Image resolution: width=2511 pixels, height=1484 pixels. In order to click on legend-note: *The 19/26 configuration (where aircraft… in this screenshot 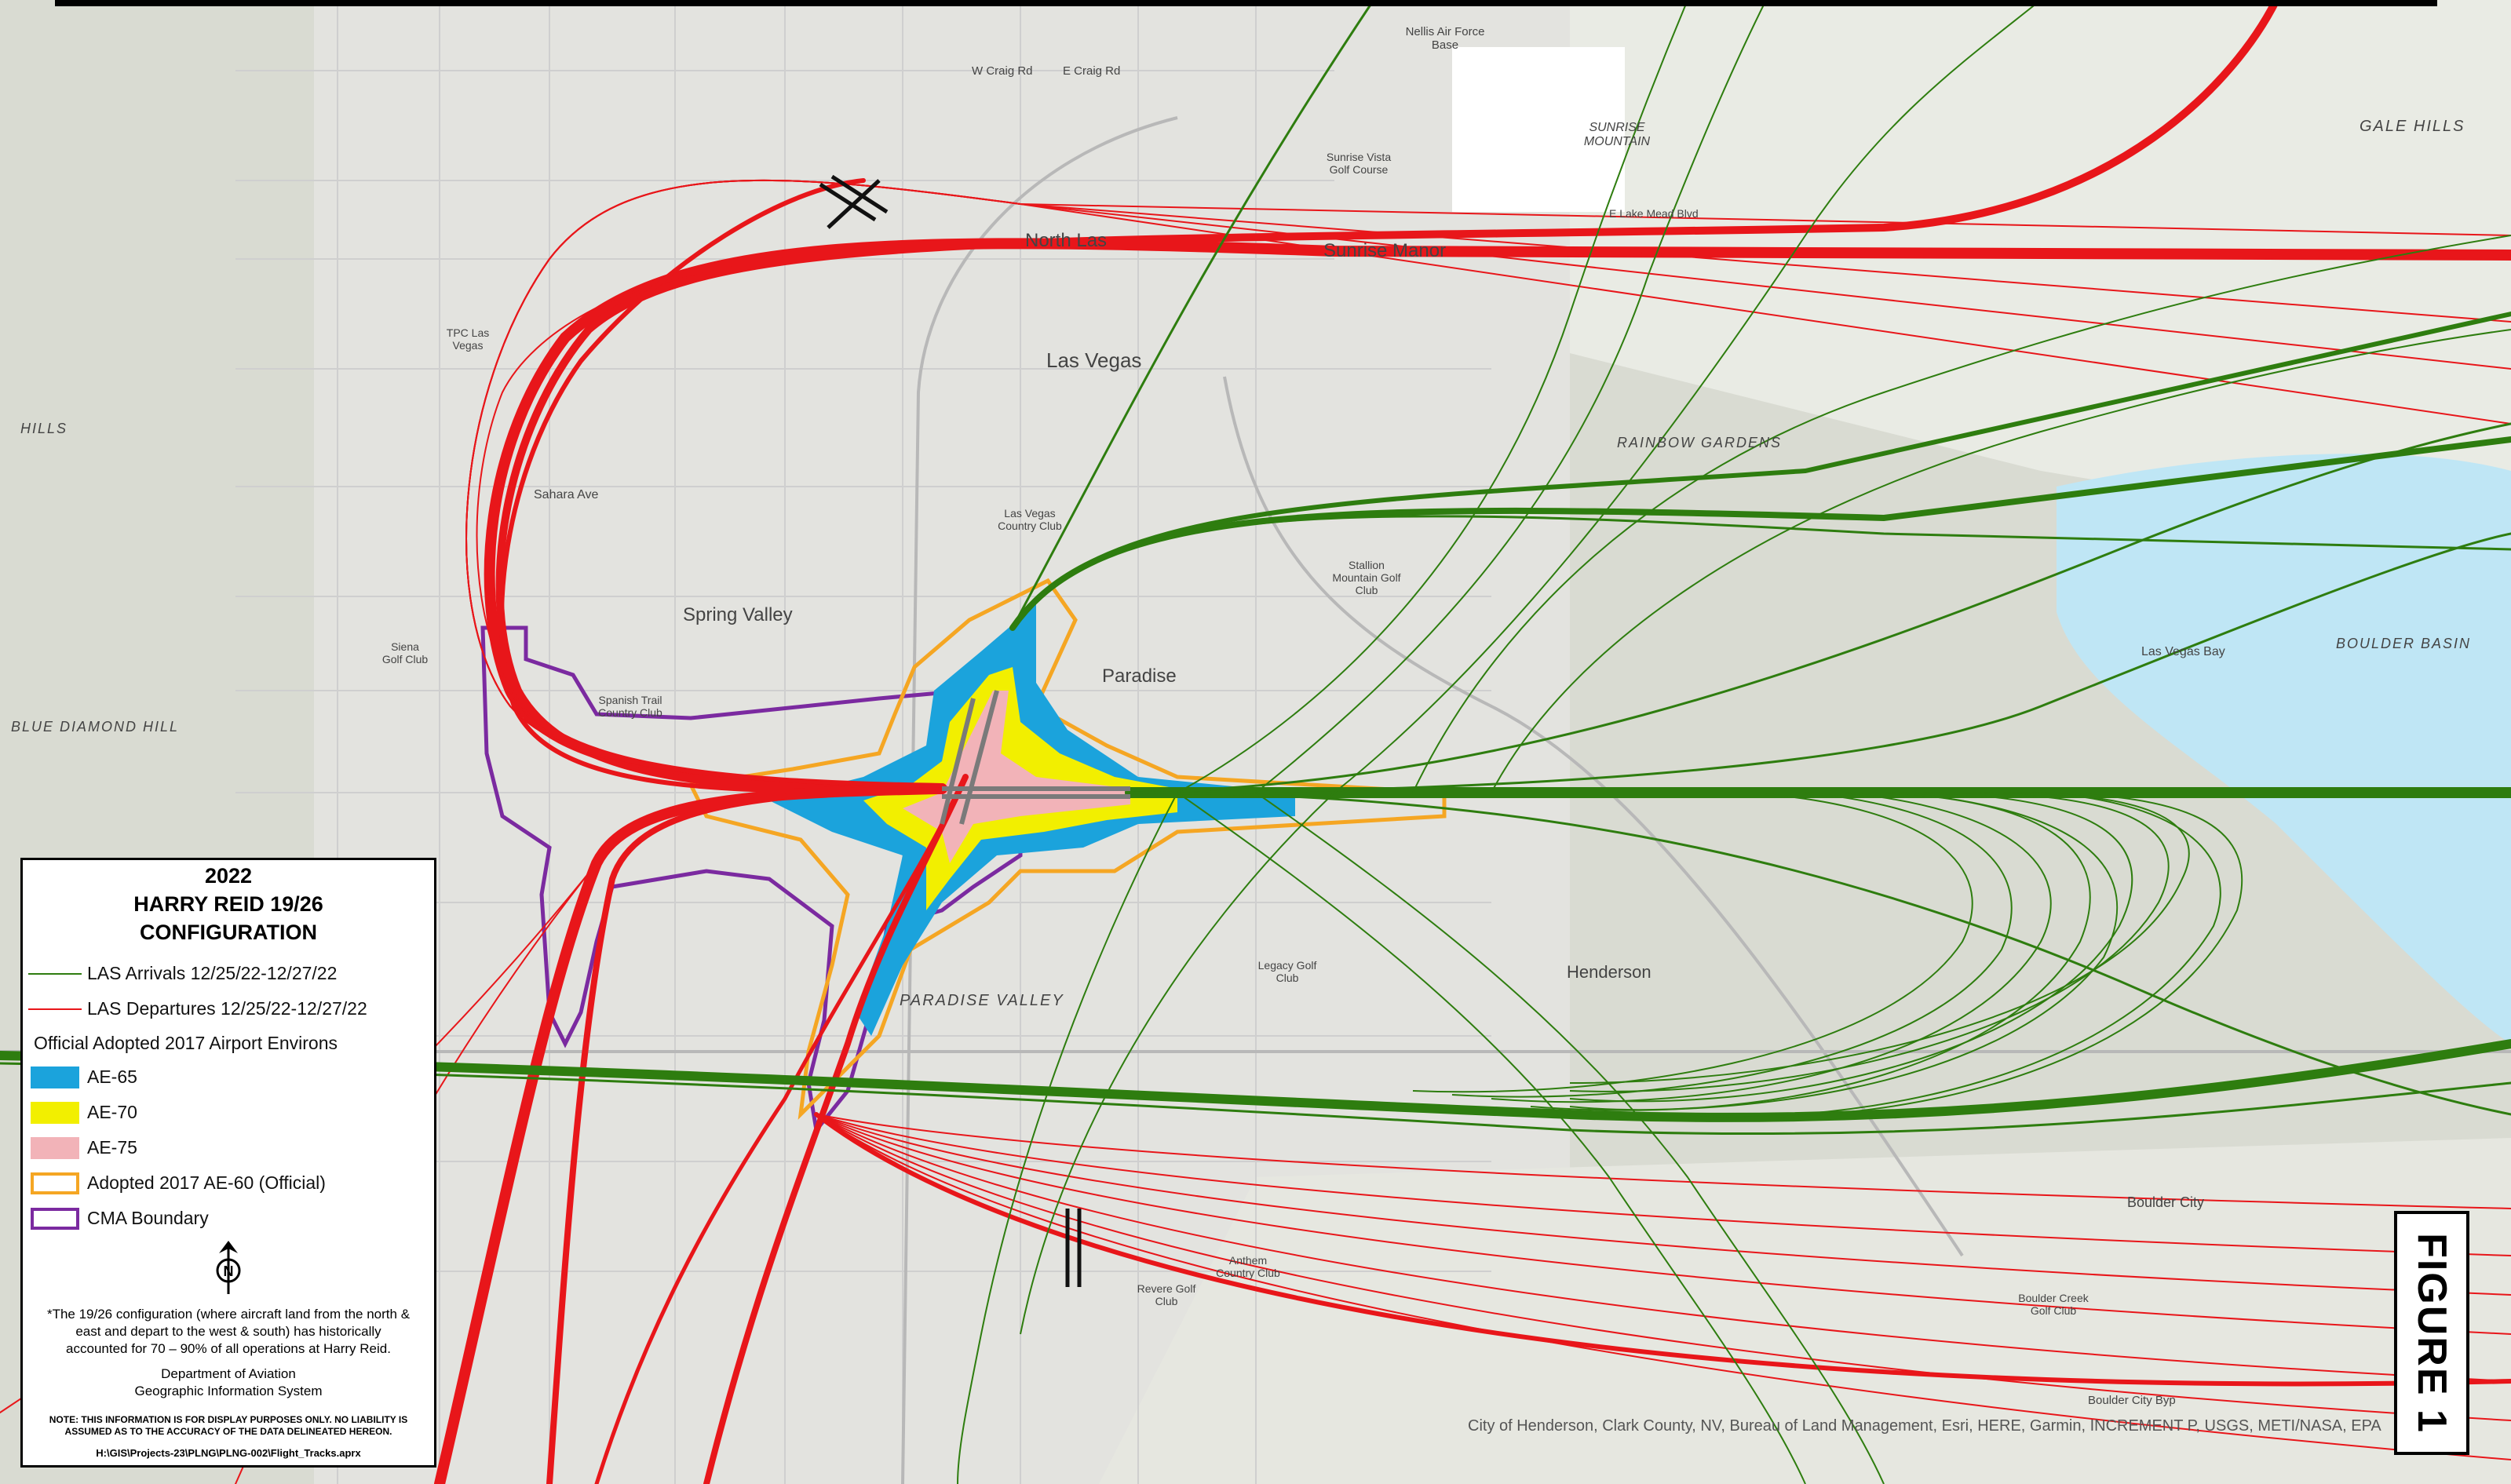, I will do `click(228, 1331)`.